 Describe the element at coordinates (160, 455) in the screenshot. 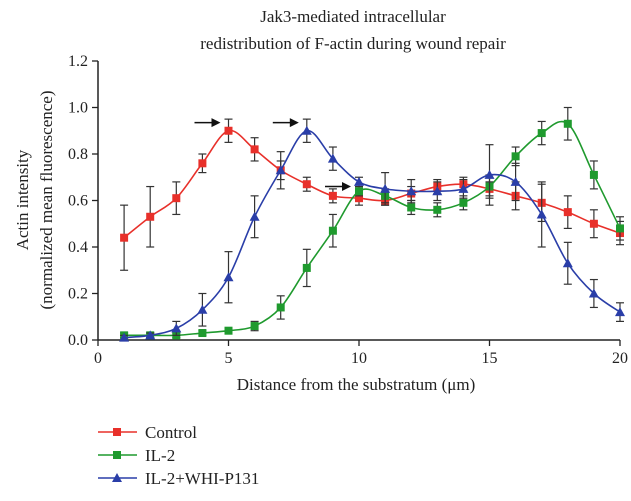

I see `legend-label: IL-2` at that location.